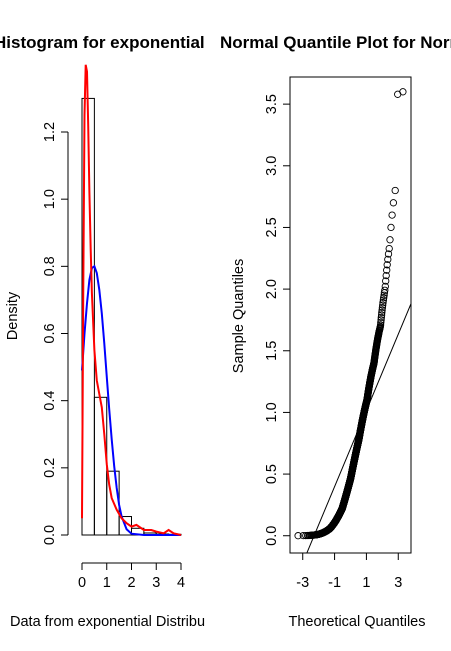 Image resolution: width=451 pixels, height=651 pixels. I want to click on histogram-x-label: Data from exponential Distribu, so click(107, 622).